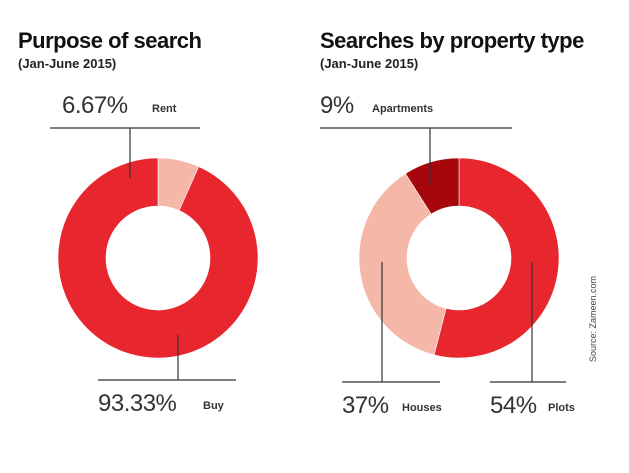  What do you see at coordinates (67, 63) in the screenshot?
I see `chart1-subtitle: (Jan-June 2015)` at bounding box center [67, 63].